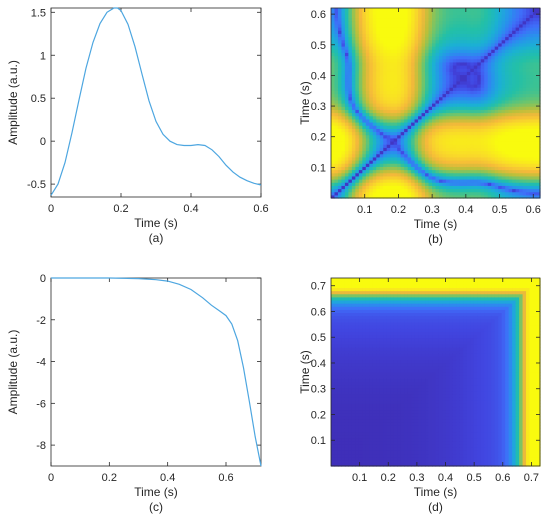 The image size is (550, 525). What do you see at coordinates (190, 209) in the screenshot?
I see `x-tick-label: 0.4` at bounding box center [190, 209].